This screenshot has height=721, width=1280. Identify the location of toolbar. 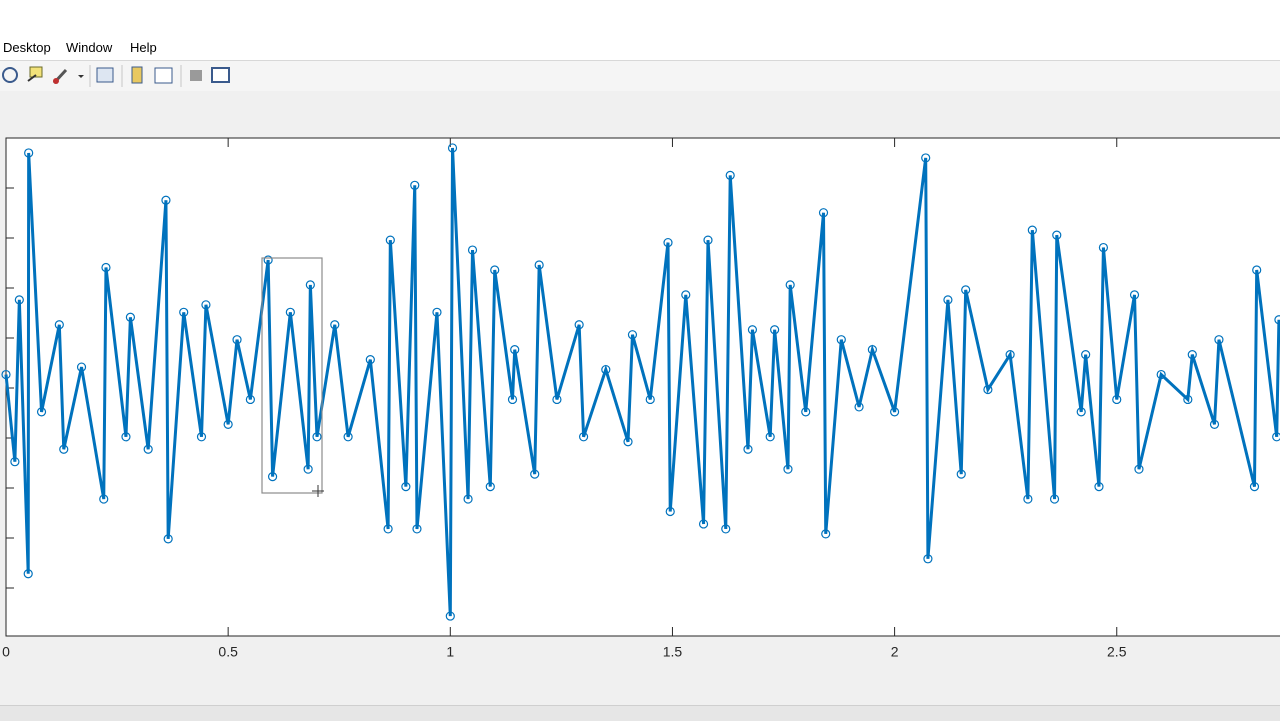
(640, 76).